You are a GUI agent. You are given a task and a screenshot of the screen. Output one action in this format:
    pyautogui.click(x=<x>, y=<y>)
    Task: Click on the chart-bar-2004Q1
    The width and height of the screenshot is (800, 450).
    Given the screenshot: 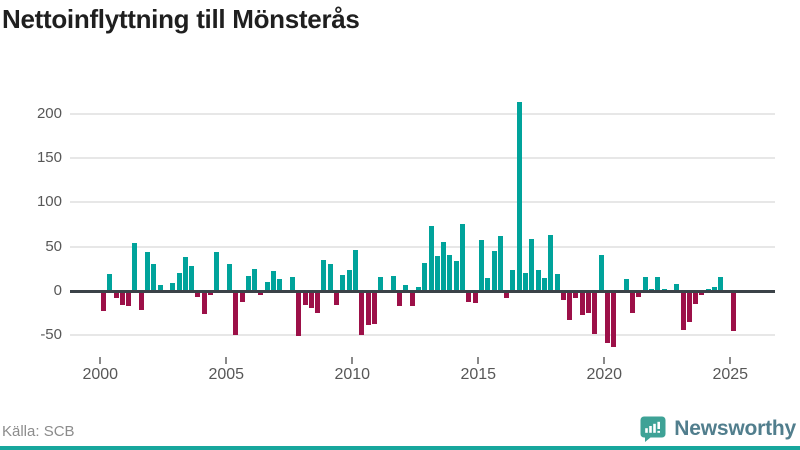 What is the action you would take?
    pyautogui.click(x=204, y=303)
    